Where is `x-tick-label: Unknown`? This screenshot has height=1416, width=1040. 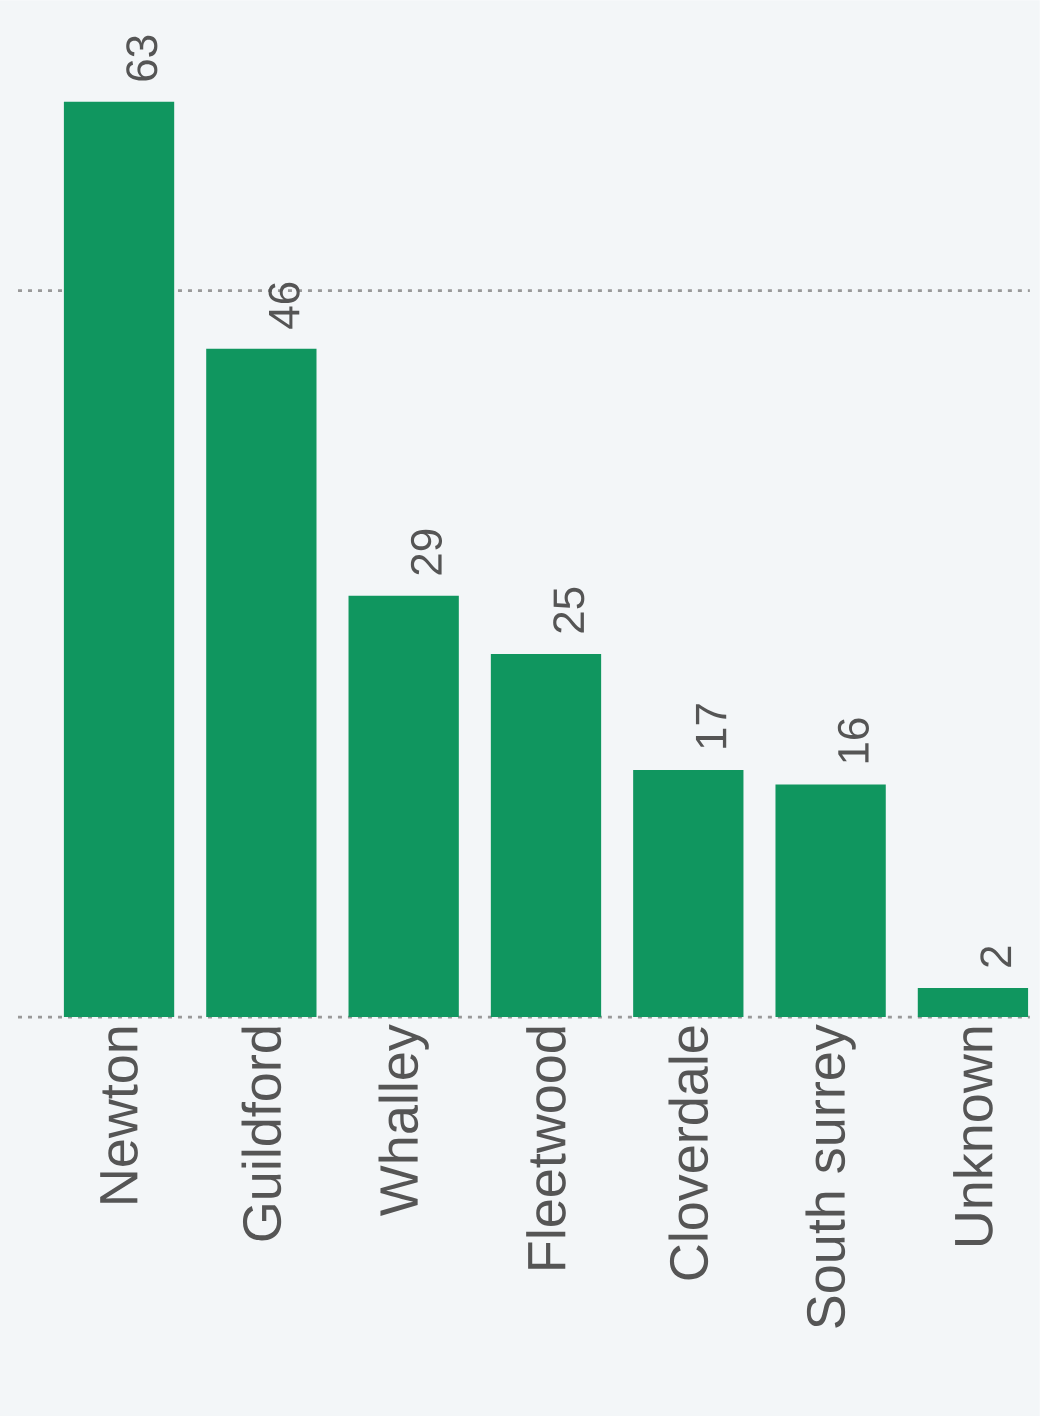 x-tick-label: Unknown is located at coordinates (973, 1136).